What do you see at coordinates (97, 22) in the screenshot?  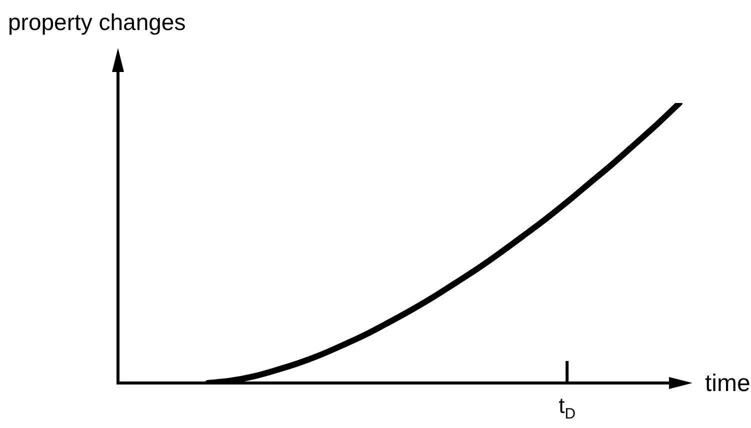 I see `y-axis-title: property changes` at bounding box center [97, 22].